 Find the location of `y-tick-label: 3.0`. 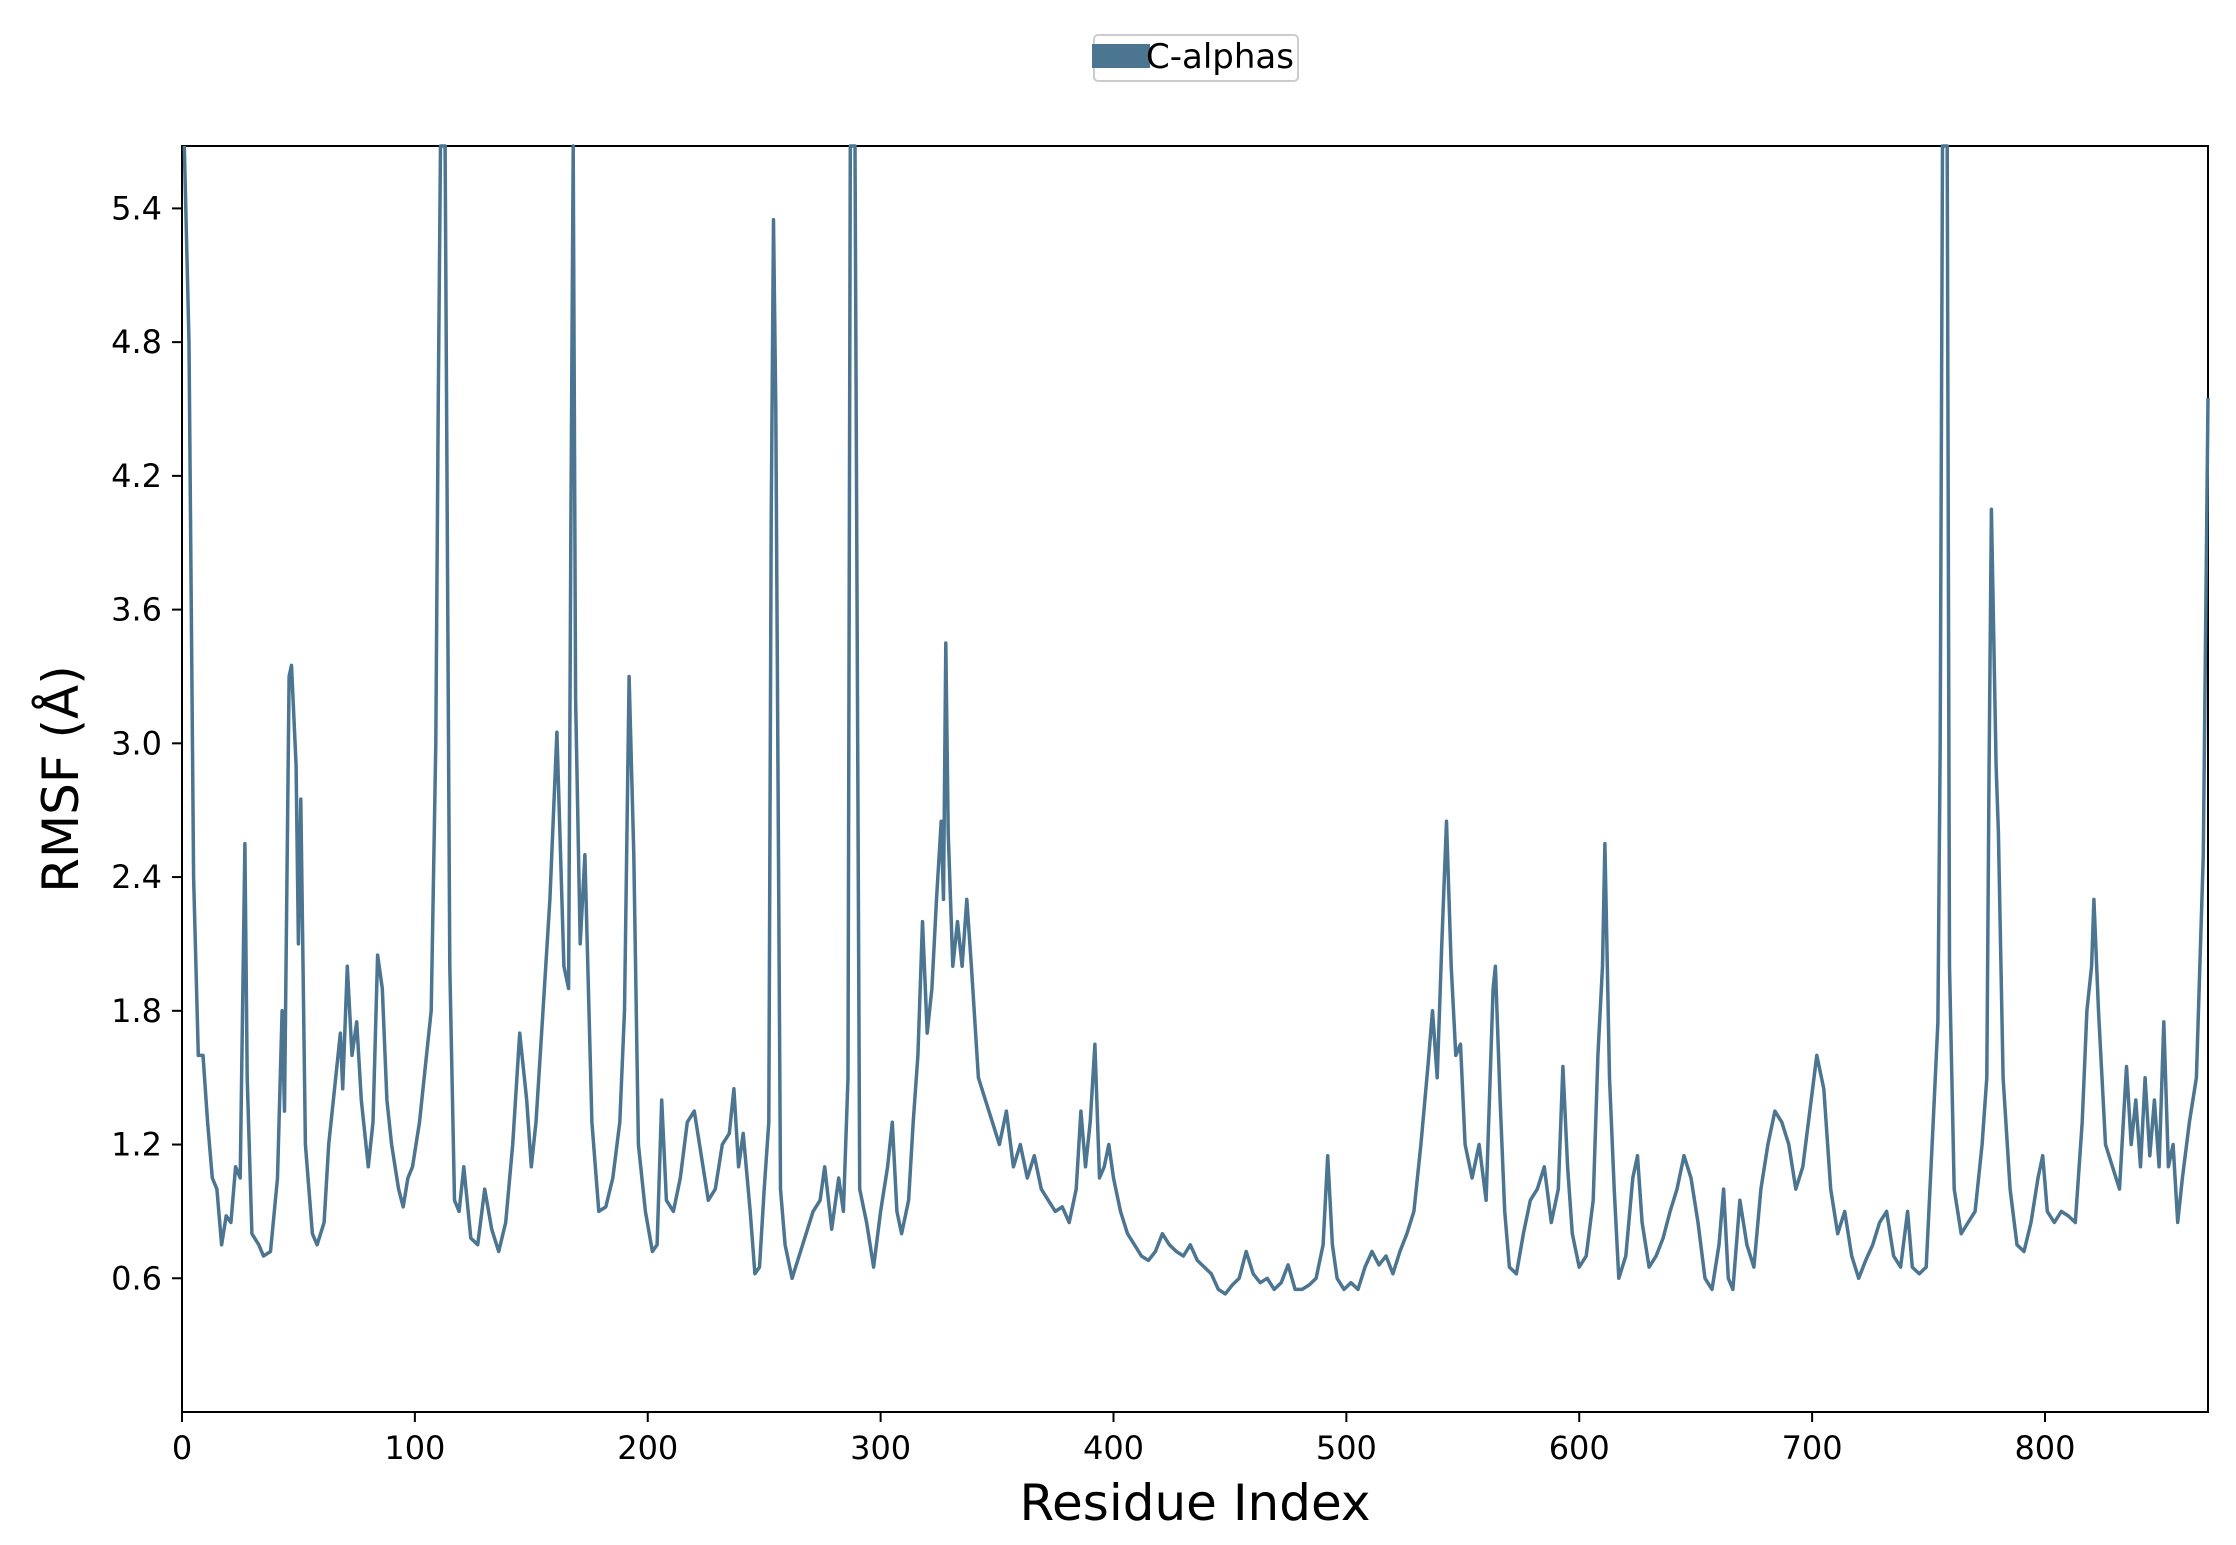

y-tick-label: 3.0 is located at coordinates (136, 743).